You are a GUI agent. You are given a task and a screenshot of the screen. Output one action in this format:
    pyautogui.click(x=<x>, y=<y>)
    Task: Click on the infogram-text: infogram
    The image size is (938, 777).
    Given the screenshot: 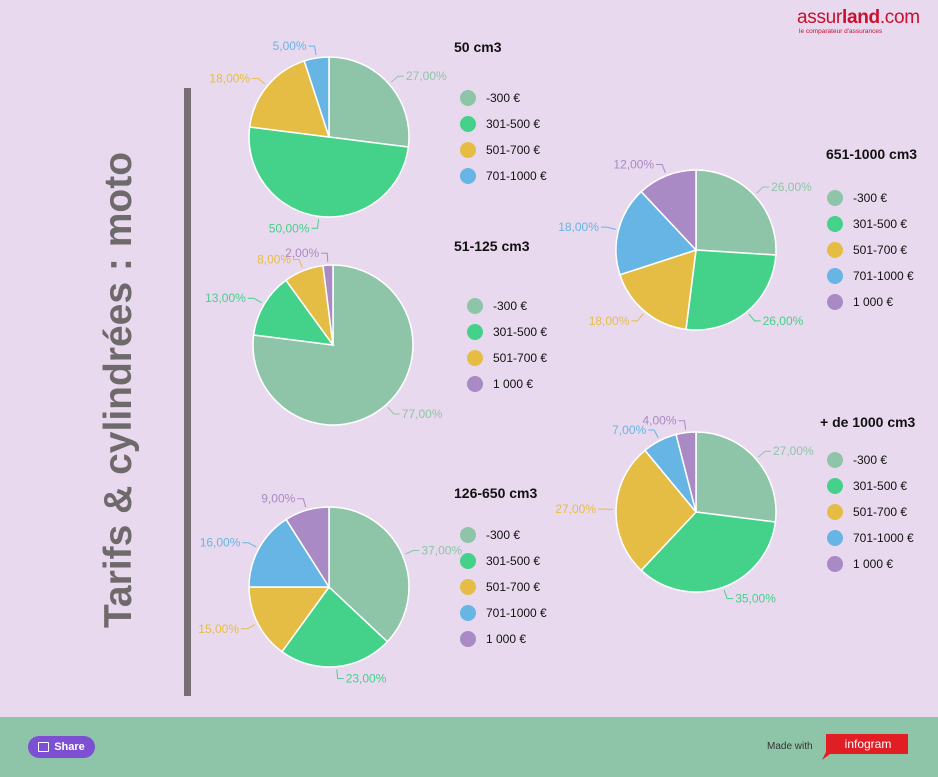 What is the action you would take?
    pyautogui.click(x=868, y=744)
    